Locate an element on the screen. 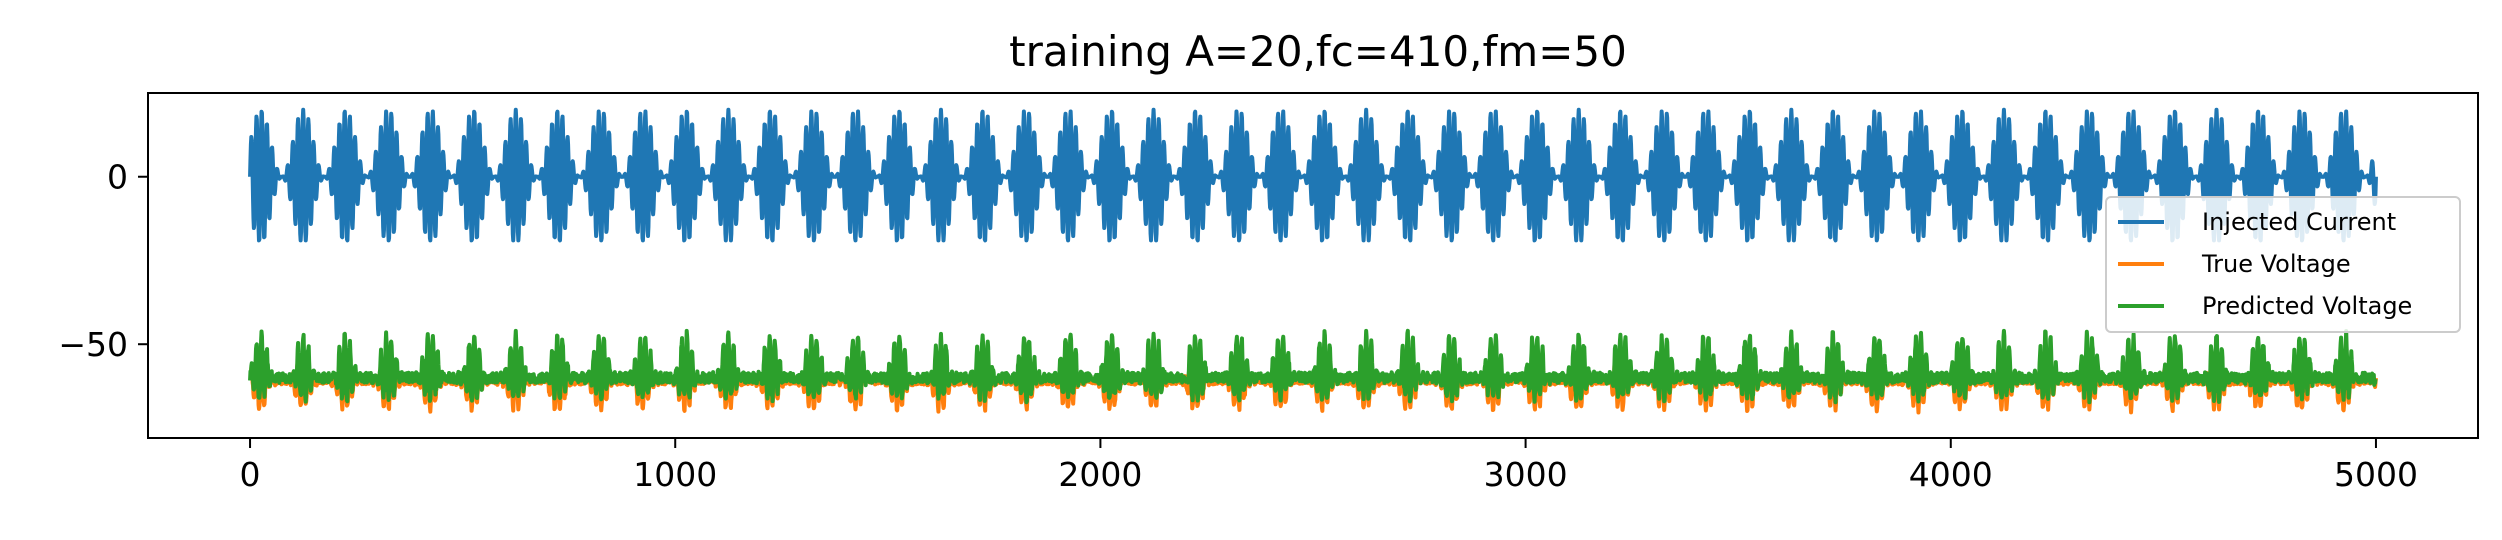  y-tick-label: 0 is located at coordinates (117, 177).